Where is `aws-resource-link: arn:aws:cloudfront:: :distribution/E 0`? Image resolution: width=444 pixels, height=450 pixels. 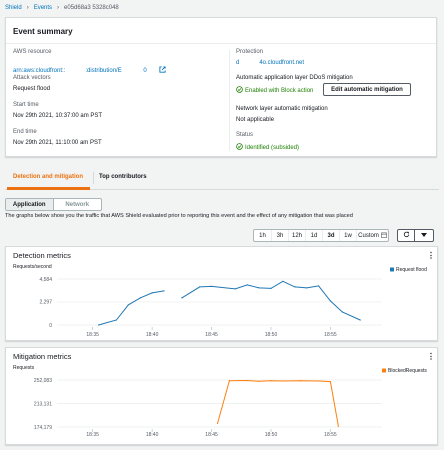 aws-resource-link: arn:aws:cloudfront:: :distribution/E 0 is located at coordinates (89, 70).